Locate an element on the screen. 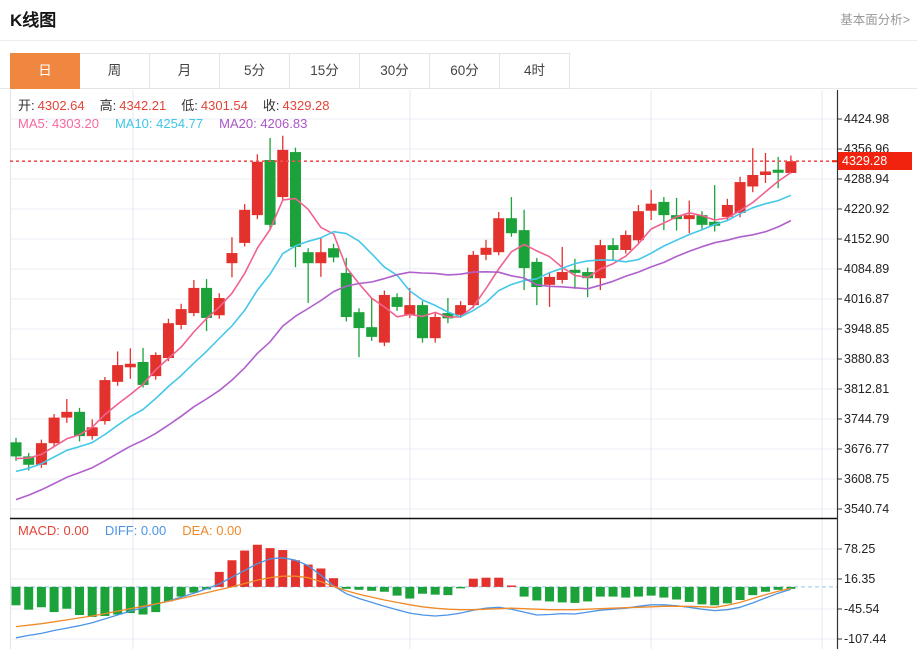 Image resolution: width=917 pixels, height=649 pixels. last-price-value: 4329.28 is located at coordinates (865, 161).